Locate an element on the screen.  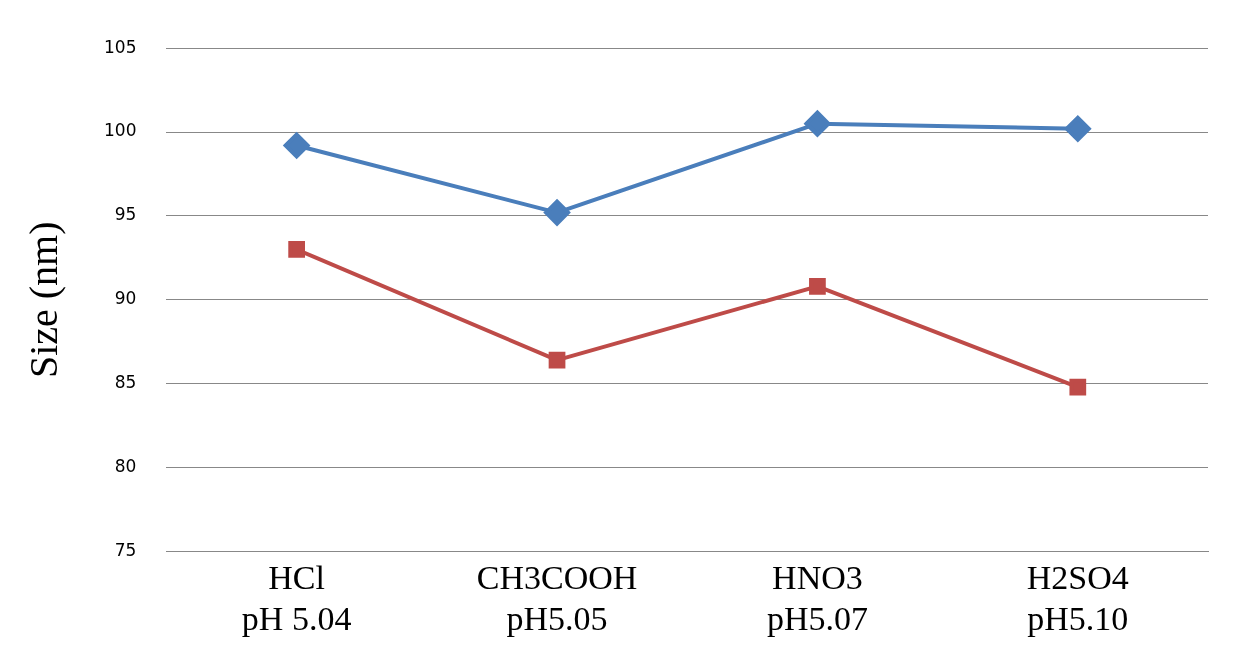
x-tick-label: HCl pH 5.04 is located at coordinates (296, 597).